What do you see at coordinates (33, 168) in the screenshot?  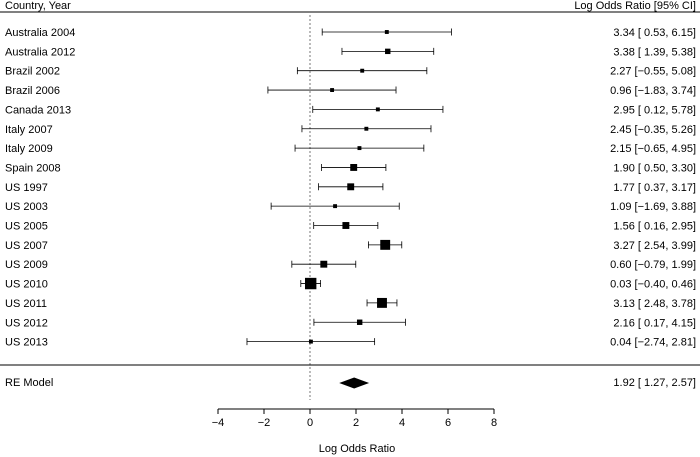 I see `study-label: Spain 2008` at bounding box center [33, 168].